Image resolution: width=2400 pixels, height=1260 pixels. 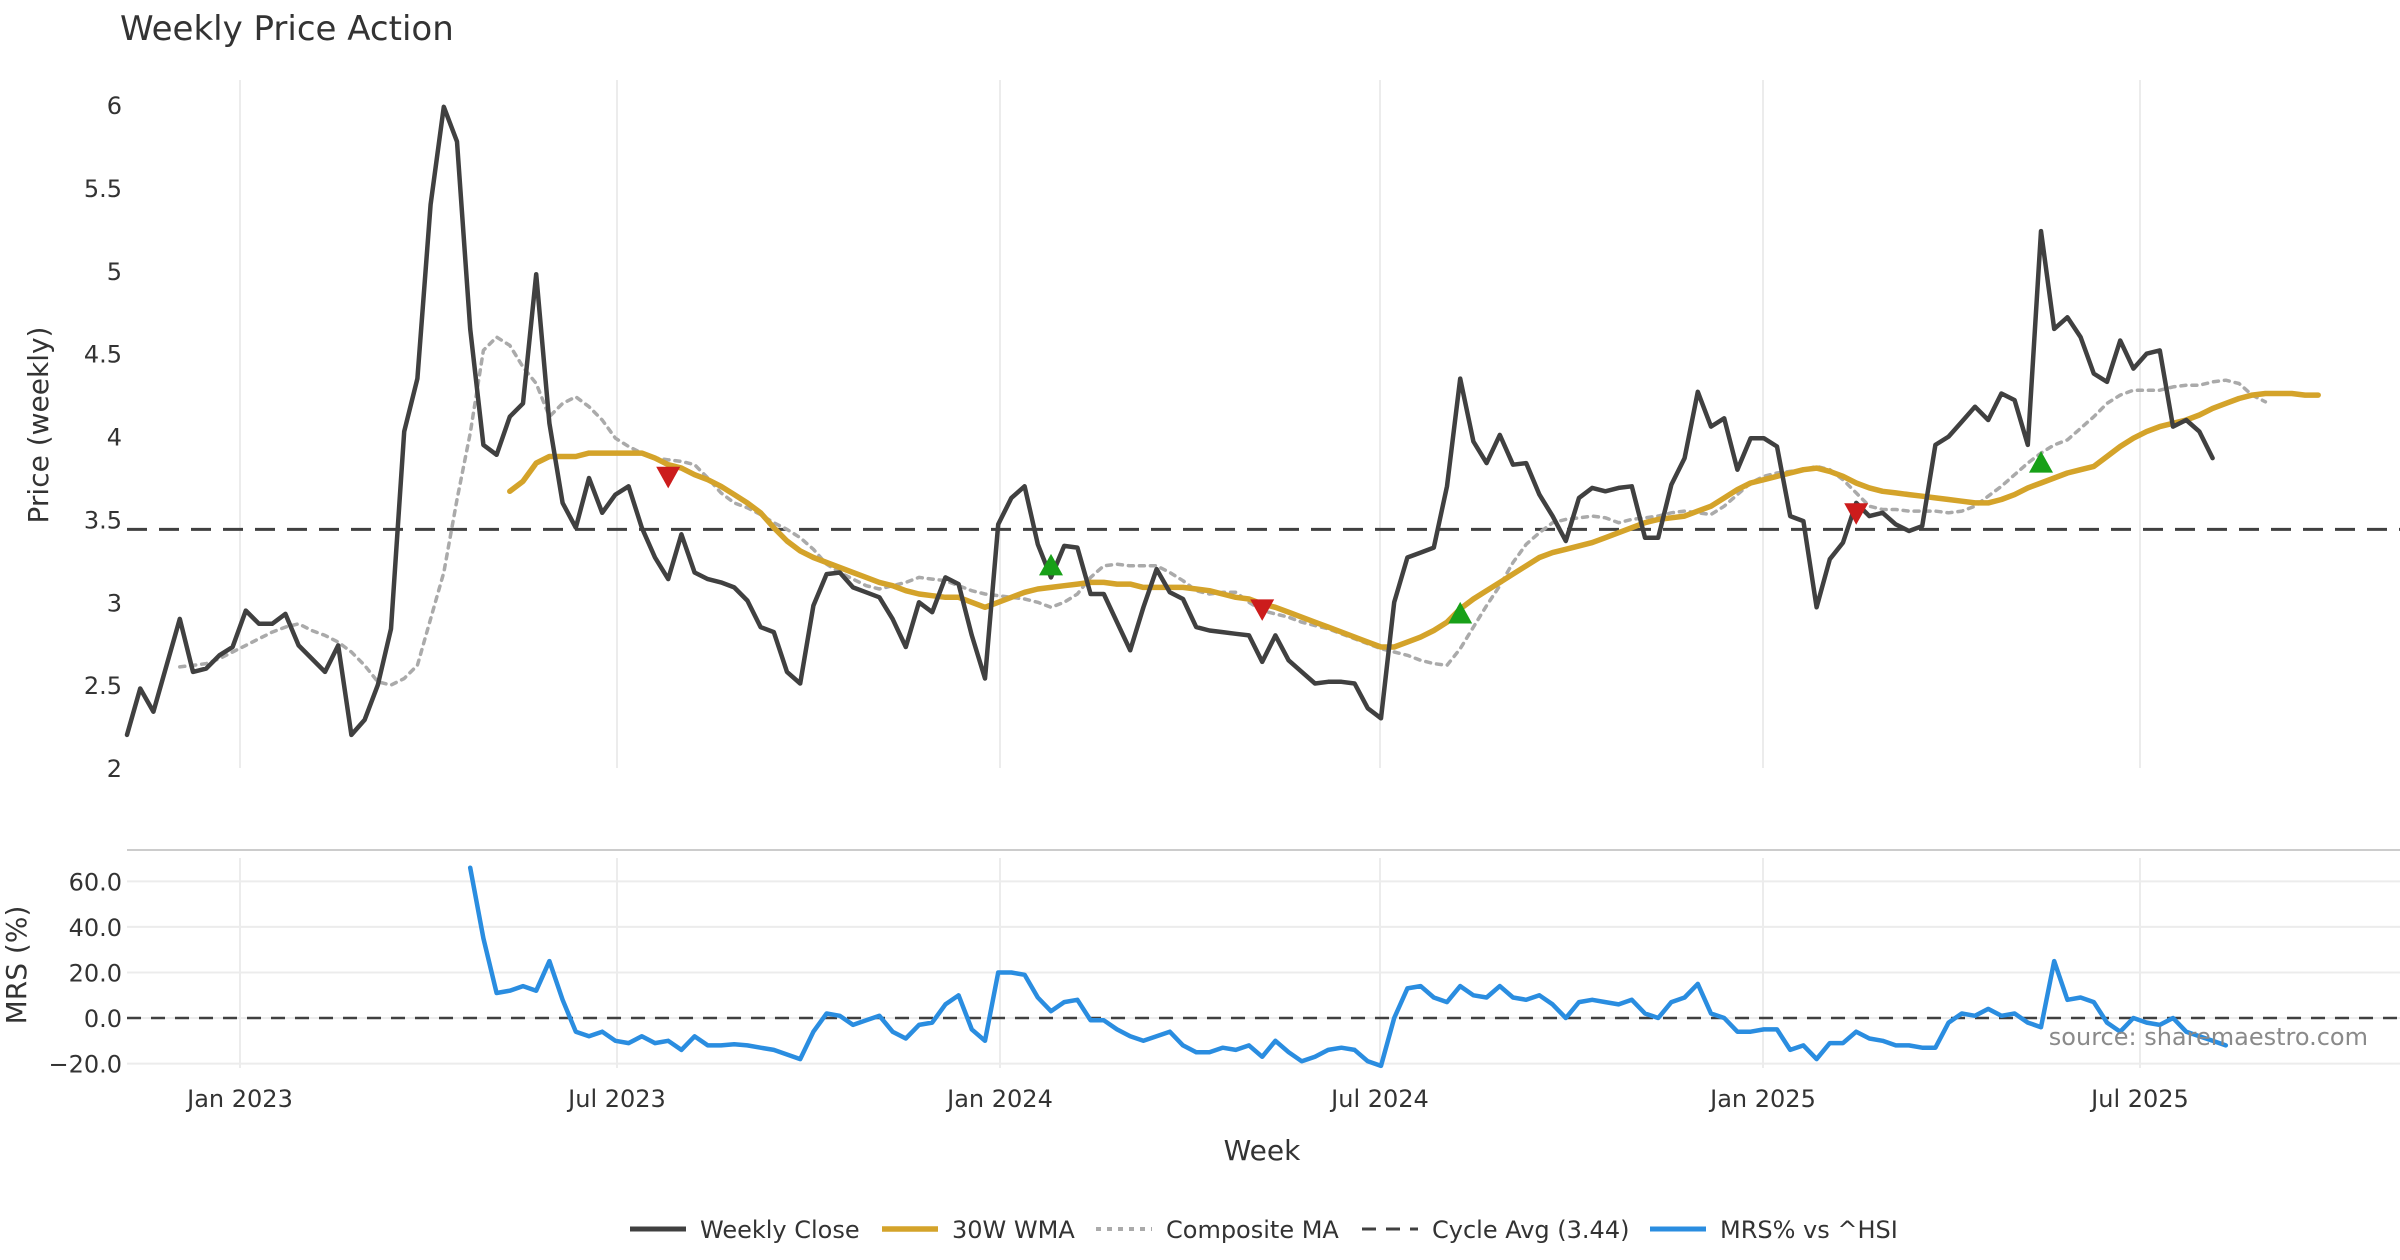 What do you see at coordinates (114, 769) in the screenshot?
I see `price-y-tick-label: 2` at bounding box center [114, 769].